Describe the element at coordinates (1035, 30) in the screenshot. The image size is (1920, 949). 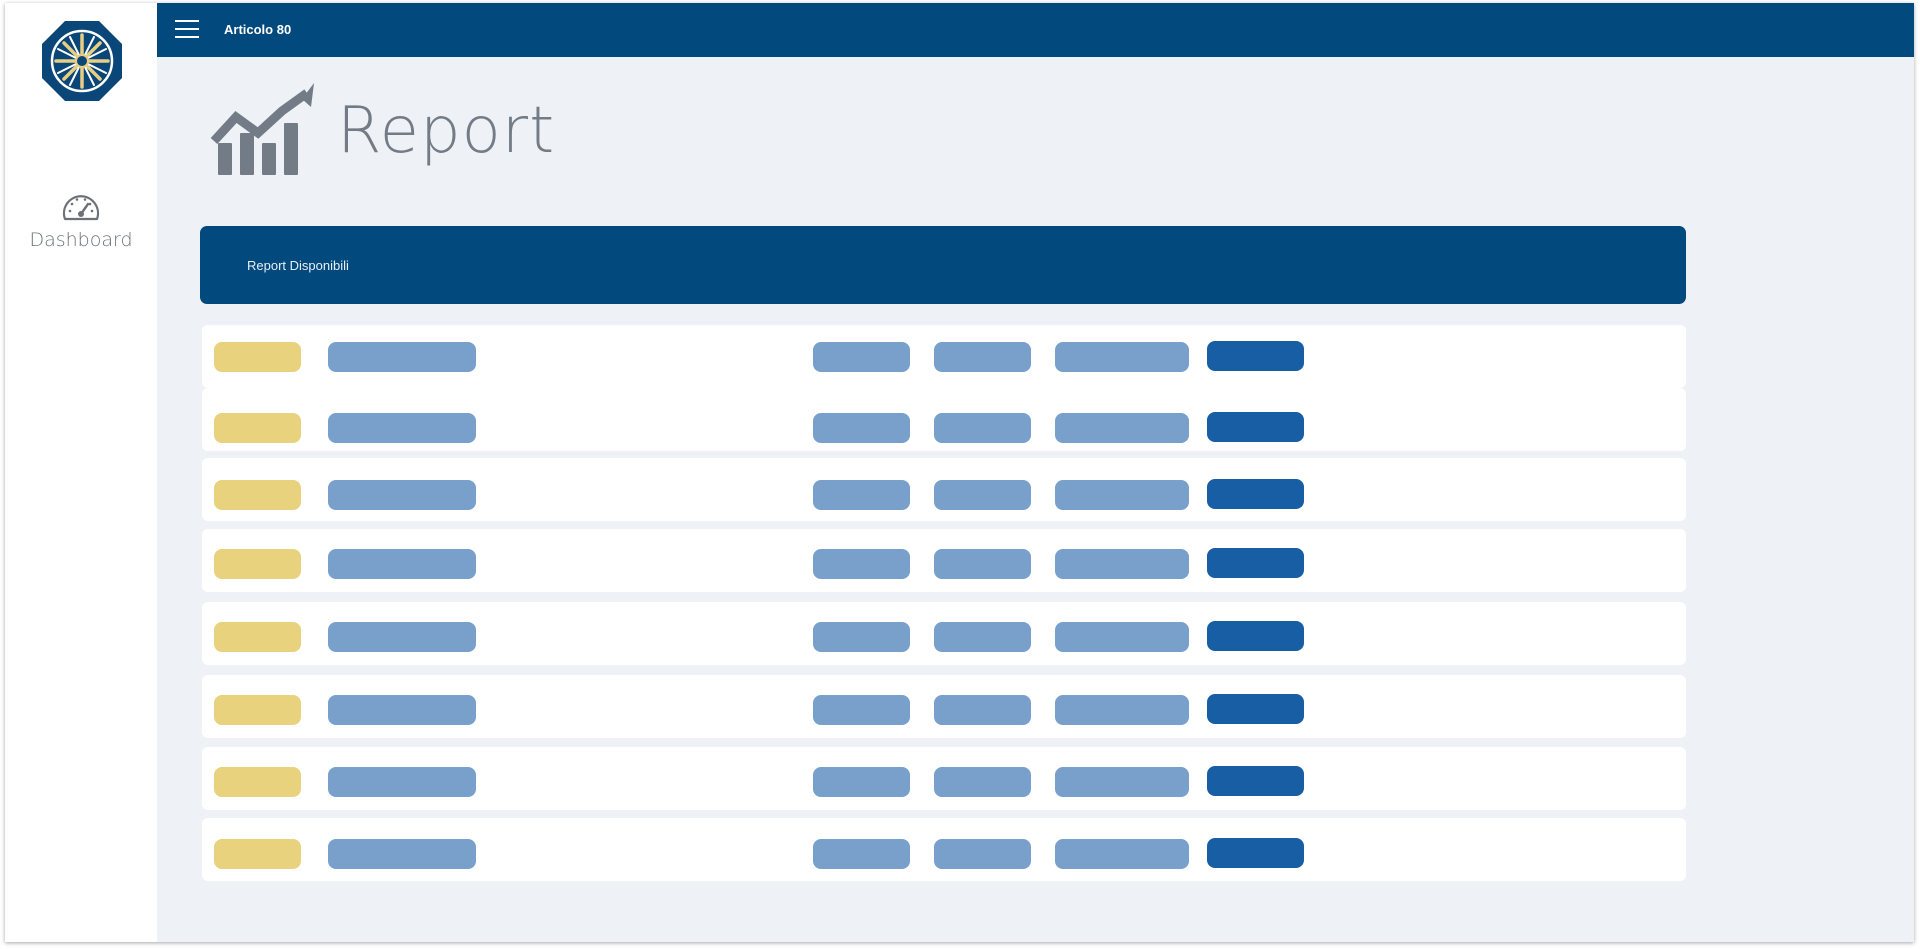
I see `top-bar: Articolo 80` at that location.